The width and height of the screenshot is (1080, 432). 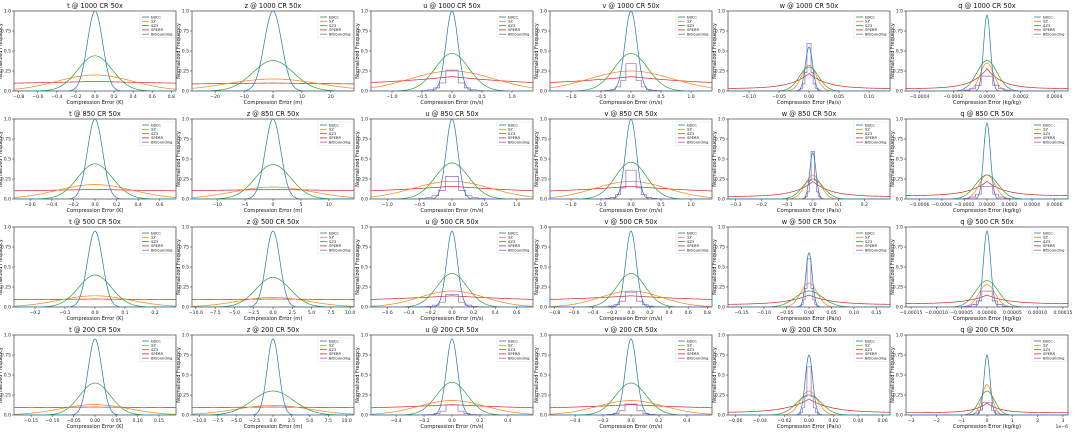 What do you see at coordinates (936, 313) in the screenshot?
I see `x-tick-label: −0.00010` at bounding box center [936, 313].